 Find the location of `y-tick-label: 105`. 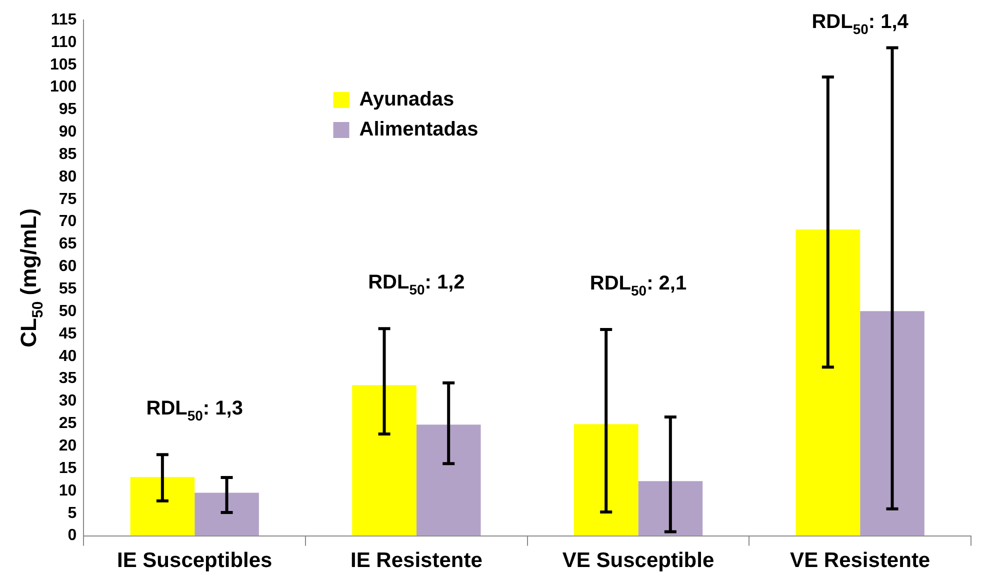

y-tick-label: 105 is located at coordinates (63, 65).